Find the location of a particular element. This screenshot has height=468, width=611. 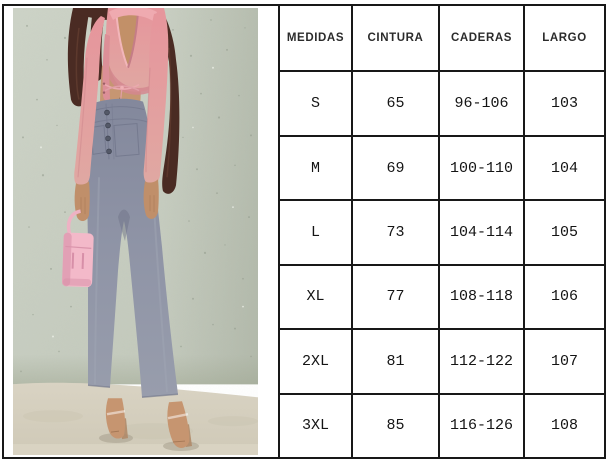

size-row-label: XL is located at coordinates (315, 296).